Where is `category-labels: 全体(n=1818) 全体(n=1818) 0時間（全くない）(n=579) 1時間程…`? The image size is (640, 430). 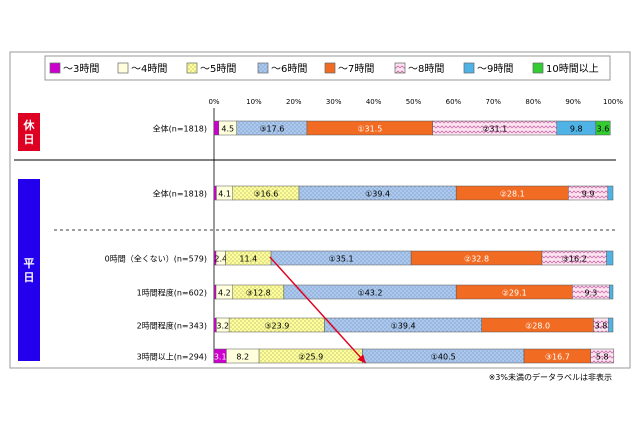
category-labels: 全体(n=1818) 全体(n=1818) 0時間（全くない）(n=579) 1時間程… is located at coordinates (156, 243).